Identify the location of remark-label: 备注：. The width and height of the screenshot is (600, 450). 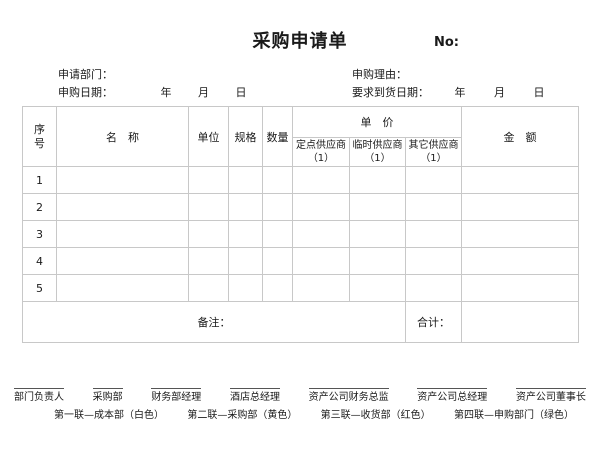
(214, 322).